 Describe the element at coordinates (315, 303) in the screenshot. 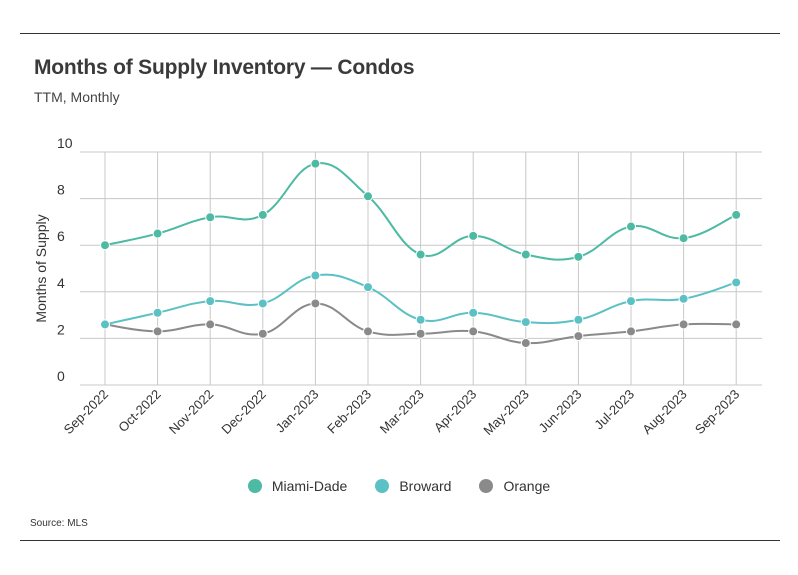

I see `data-point-orange-Jan-2023` at that location.